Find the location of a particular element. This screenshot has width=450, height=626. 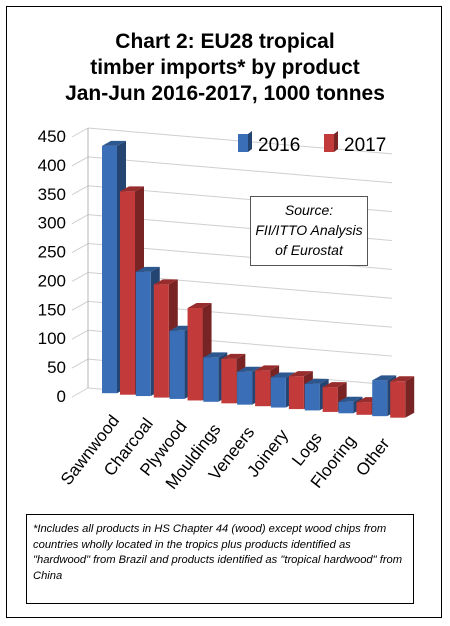

x-tick-label: Other is located at coordinates (372, 456).